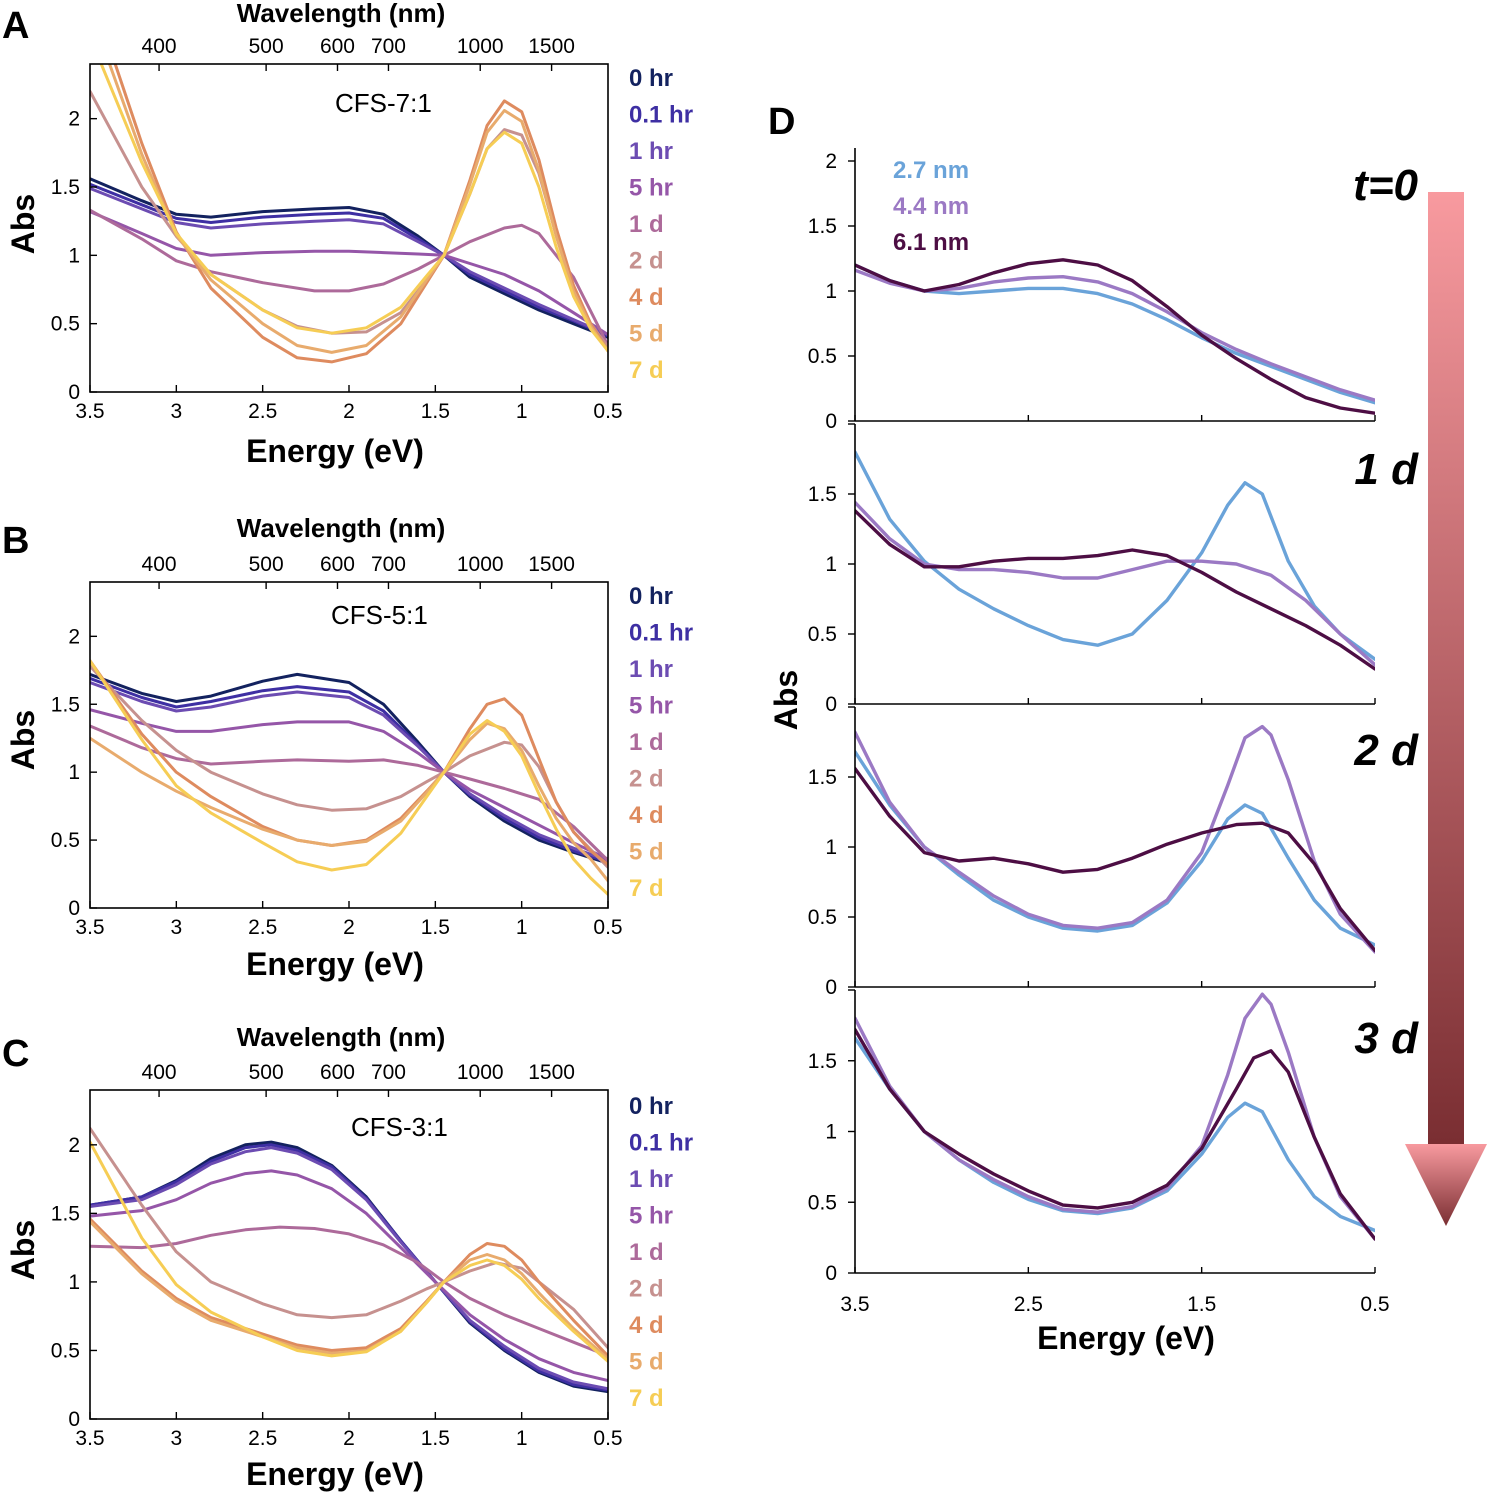  Describe the element at coordinates (1446, 709) in the screenshot. I see `time-arrow` at that location.